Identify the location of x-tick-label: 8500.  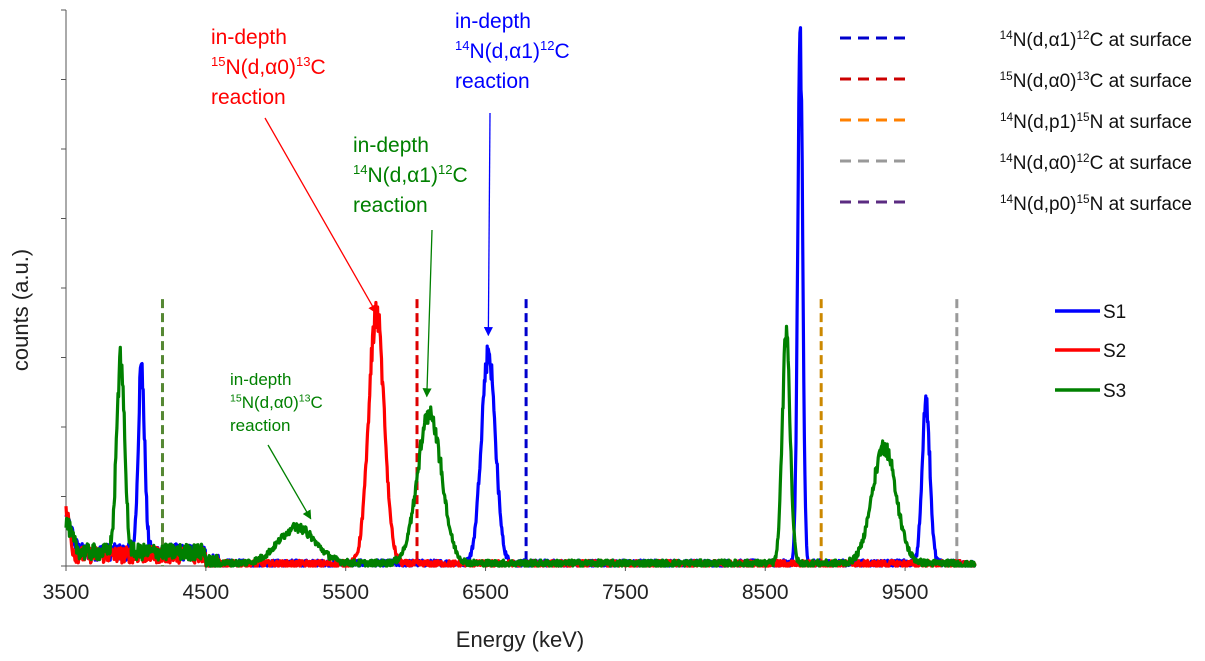
(765, 592).